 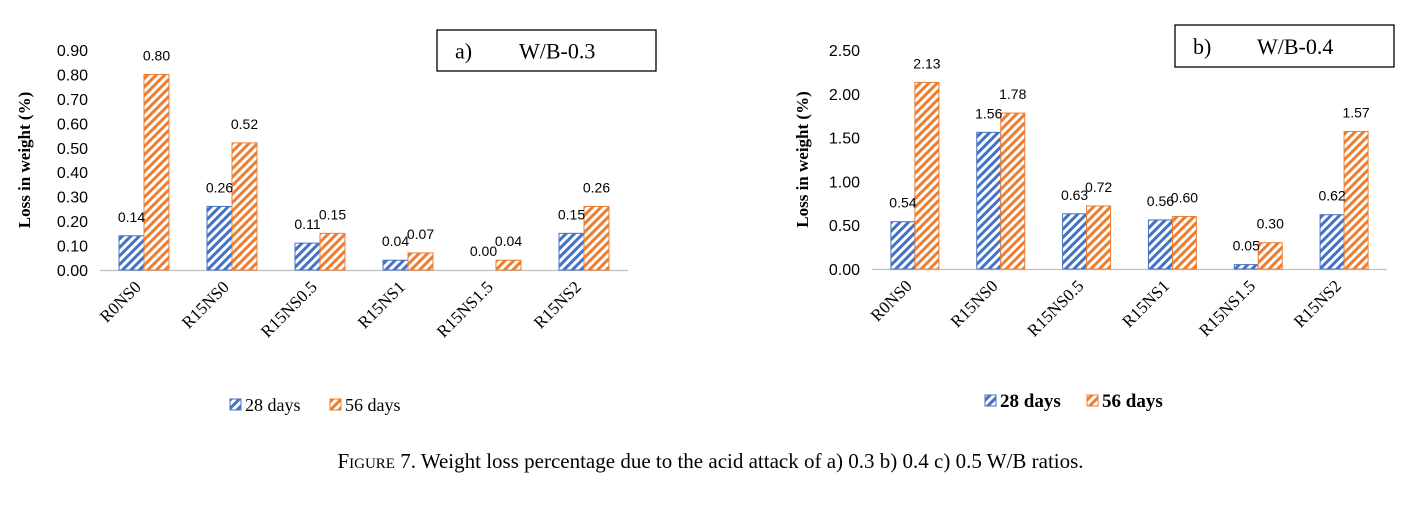 I want to click on panel-title: W/B-0.4, so click(x=1295, y=46).